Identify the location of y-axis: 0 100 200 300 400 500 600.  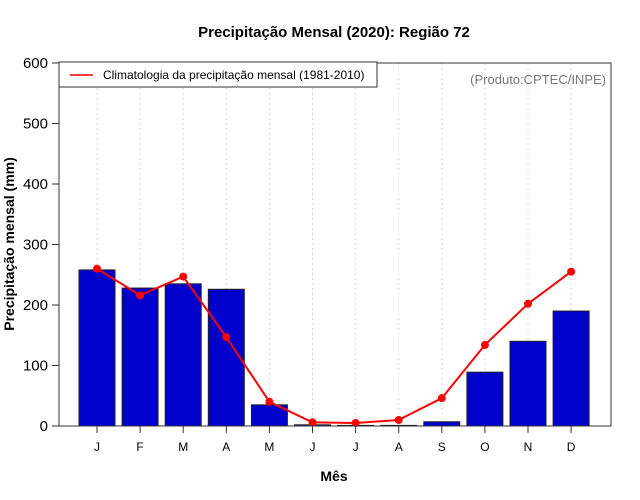
(41, 245).